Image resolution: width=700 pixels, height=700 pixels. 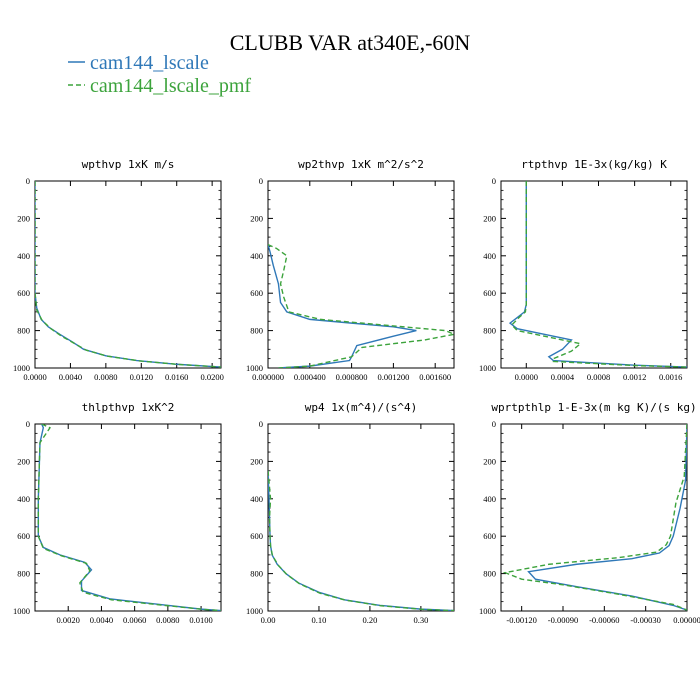 I want to click on x-tick-label: 0.10, so click(x=319, y=620).